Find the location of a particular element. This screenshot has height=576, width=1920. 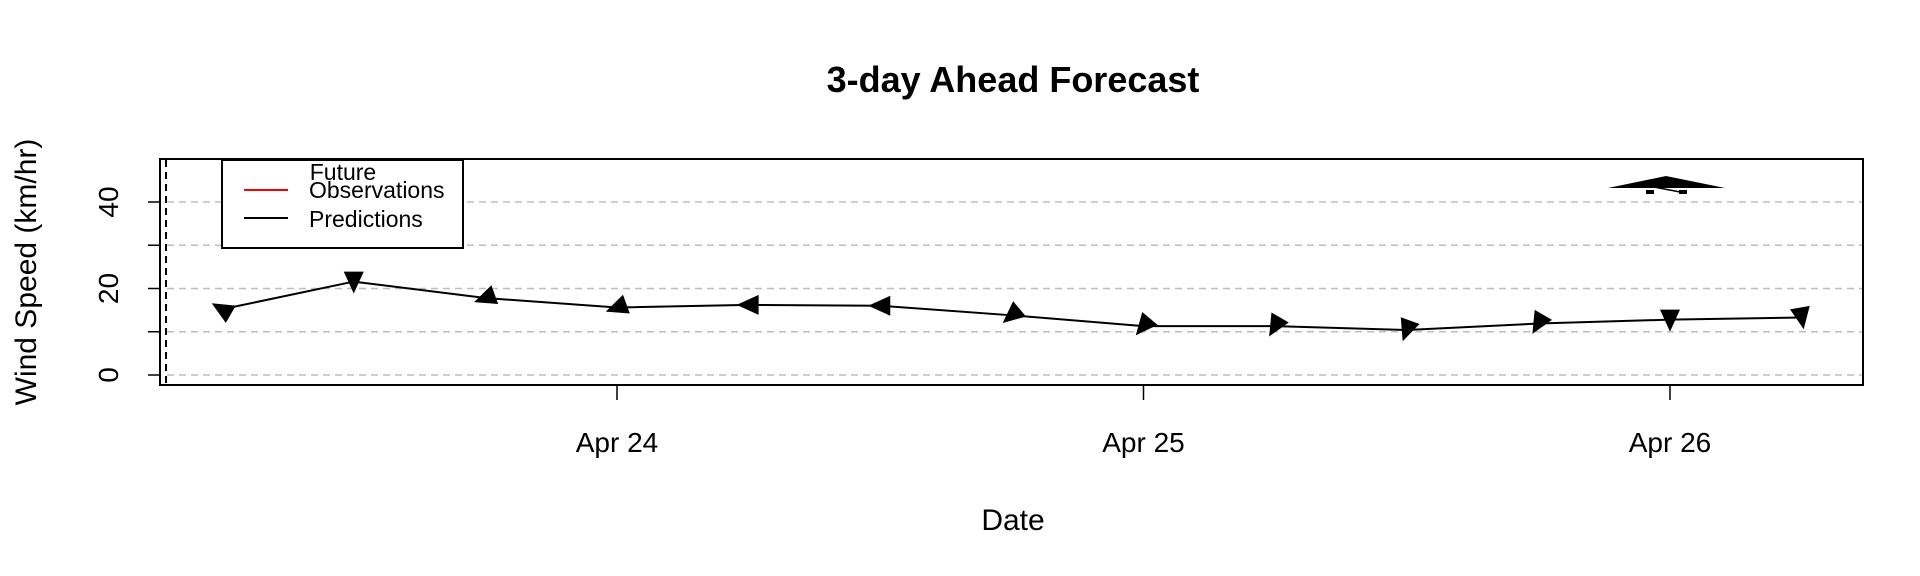

series-layer is located at coordinates (1010, 306).